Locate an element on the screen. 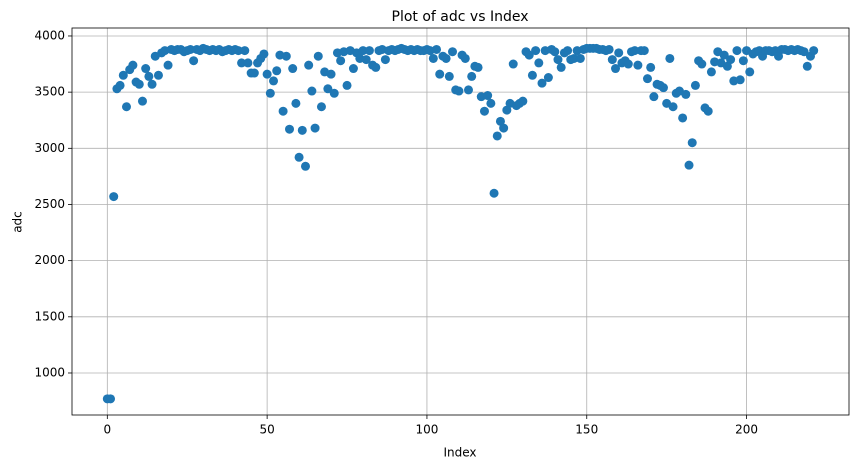 This screenshot has height=470, width=859. x-tick-label: 200 is located at coordinates (746, 430).